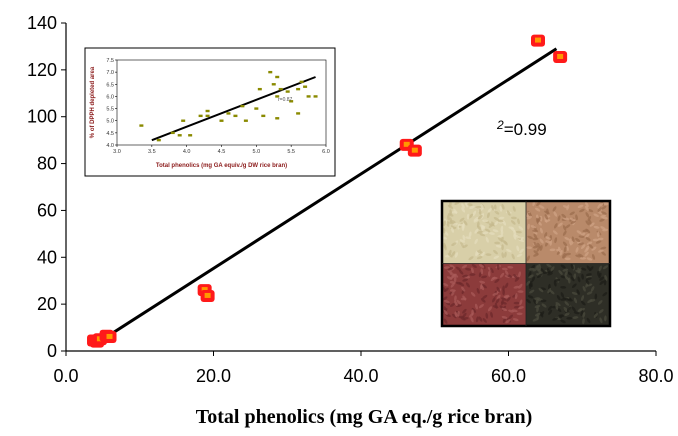 The height and width of the screenshot is (436, 678). I want to click on inset-r-annotation: r=0.87, so click(285, 100).